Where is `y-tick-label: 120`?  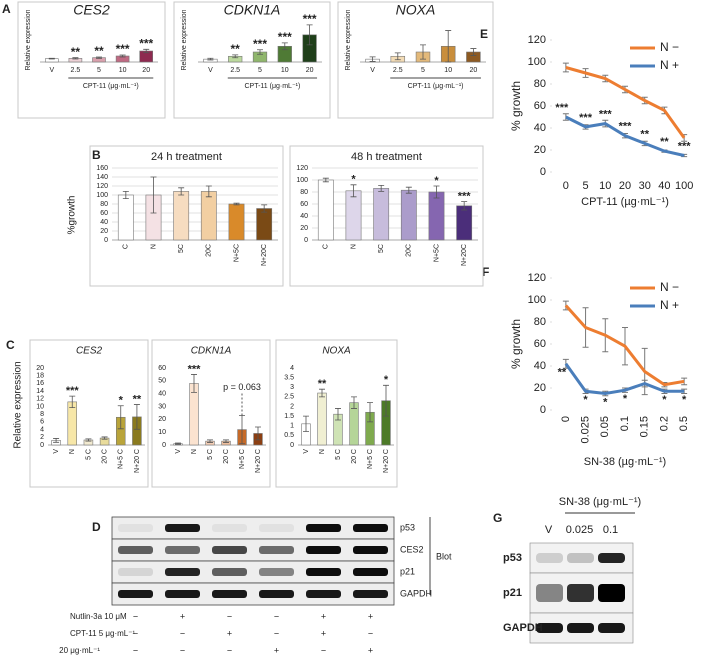 y-tick-label: 120 is located at coordinates (102, 186).